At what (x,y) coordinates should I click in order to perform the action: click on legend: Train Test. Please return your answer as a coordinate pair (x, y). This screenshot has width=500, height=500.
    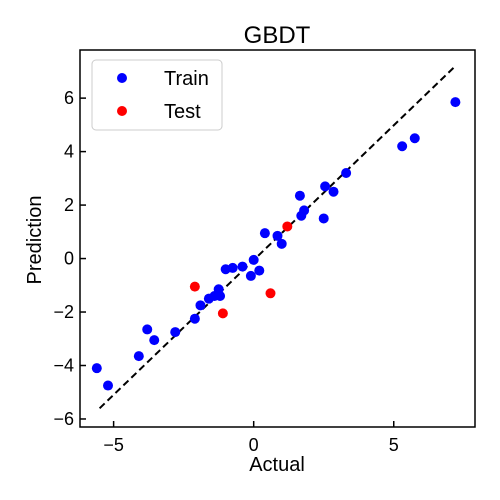
    Looking at the image, I should click on (157, 95).